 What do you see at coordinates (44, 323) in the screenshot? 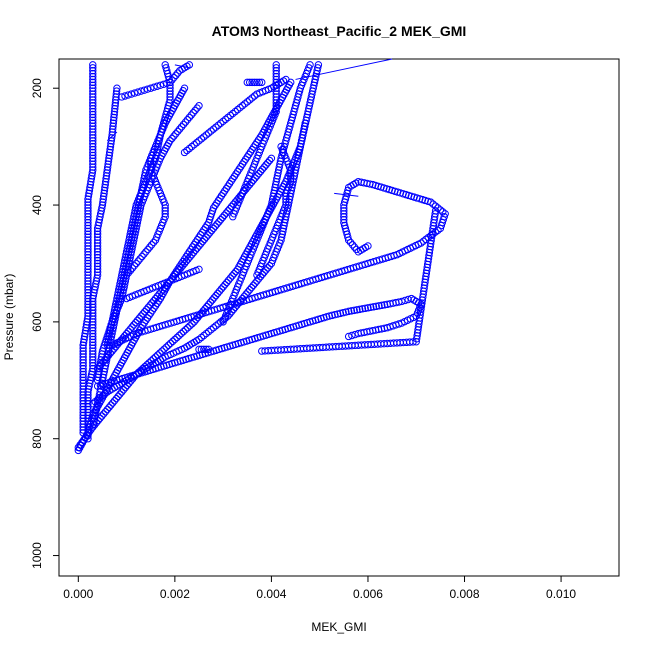
I see `y-axis: 200 400 600 800 1000` at bounding box center [44, 323].